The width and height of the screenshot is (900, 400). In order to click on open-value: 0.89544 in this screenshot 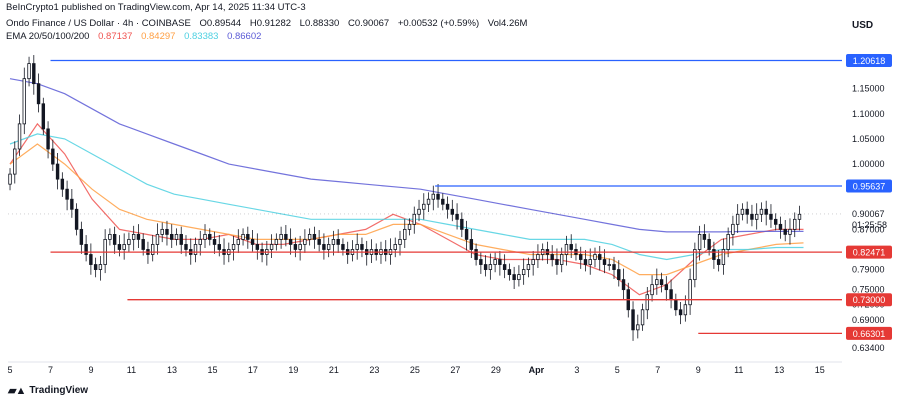, I will do `click(224, 23)`.